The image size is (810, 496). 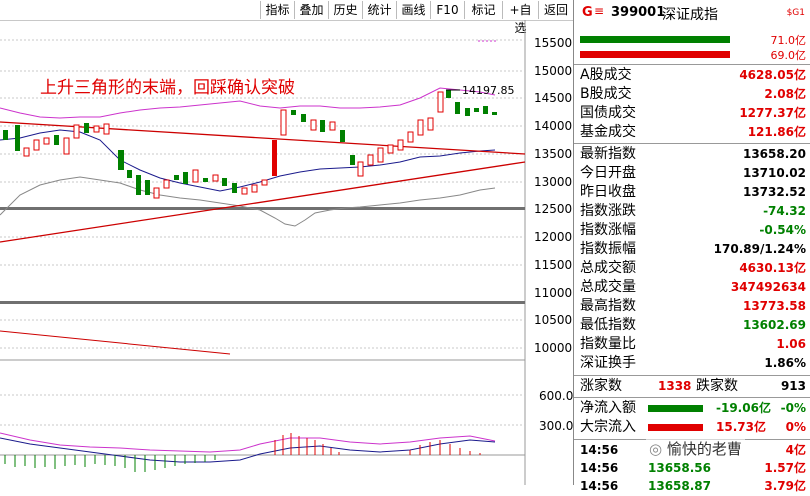 What do you see at coordinates (693, 287) in the screenshot?
I see `stat-row: 总成交量 347492634` at bounding box center [693, 287].